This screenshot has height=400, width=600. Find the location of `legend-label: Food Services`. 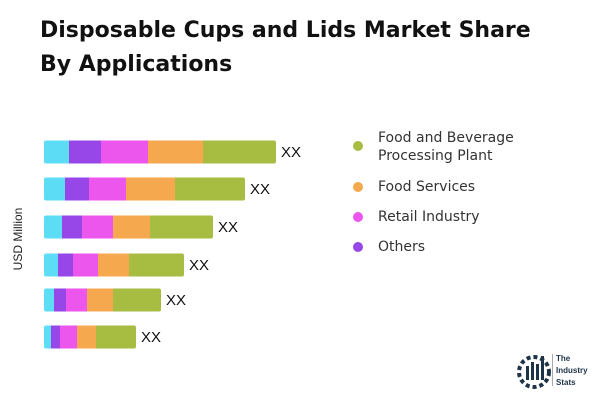

legend-label: Food Services is located at coordinates (427, 187).